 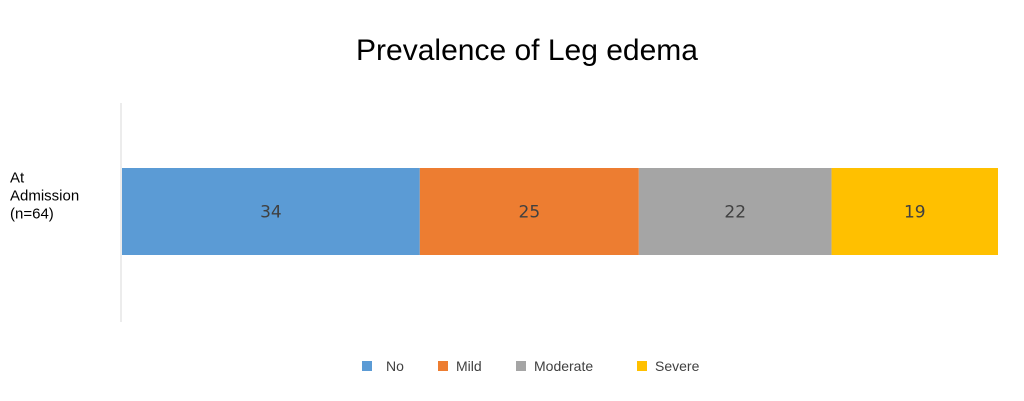 I want to click on legend: No Mild Moderate Severe, so click(x=531, y=366).